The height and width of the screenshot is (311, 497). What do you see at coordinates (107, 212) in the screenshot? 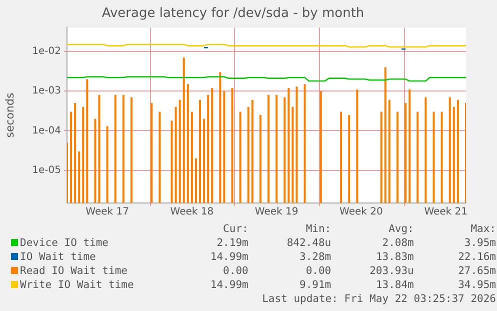
I see `x-tick-label: Week 17` at bounding box center [107, 212].